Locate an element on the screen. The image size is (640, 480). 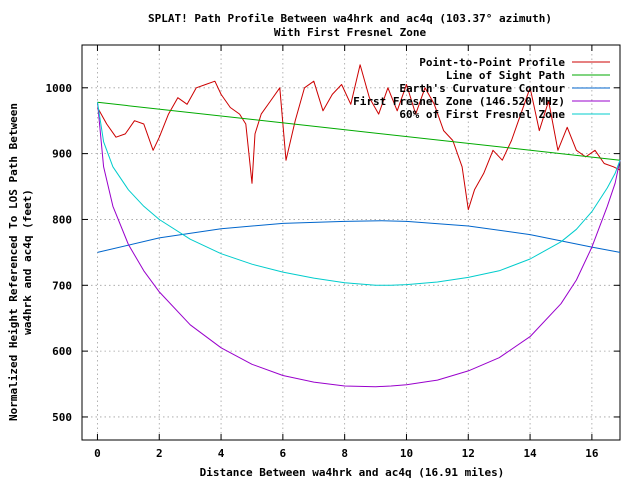
legend-label-4: First Fresnel Zone (146.520 MHz) is located at coordinates (459, 101).